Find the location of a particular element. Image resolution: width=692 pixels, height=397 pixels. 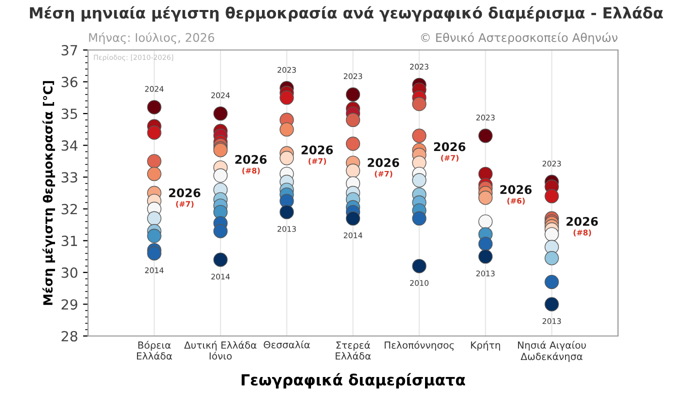

chart-title: Μέση μηνιαία μέγιστη θερμοκρασία ανά γεωγραφικό διαμέρισμα - Ελλάδα is located at coordinates (346, 14).